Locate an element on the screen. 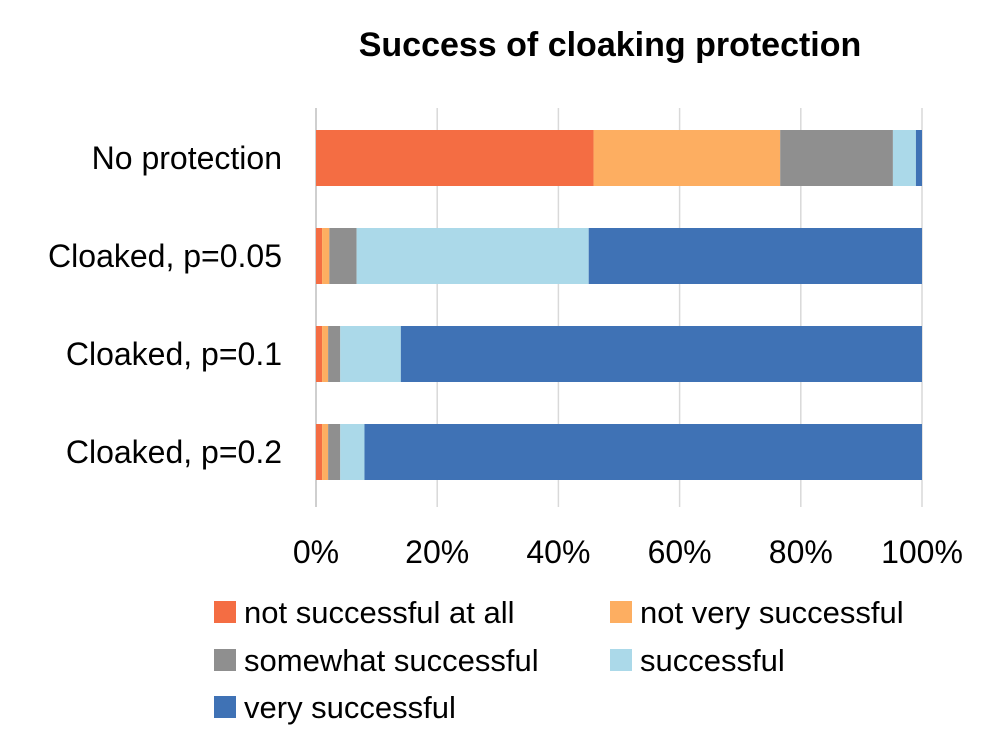  legend-label: successful is located at coordinates (712, 660).